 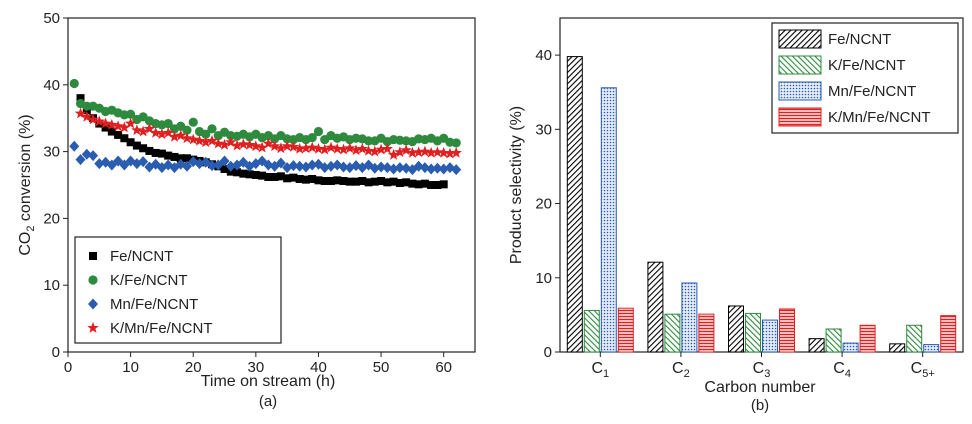 I want to click on series-k-fe-ncnt, so click(x=265, y=113).